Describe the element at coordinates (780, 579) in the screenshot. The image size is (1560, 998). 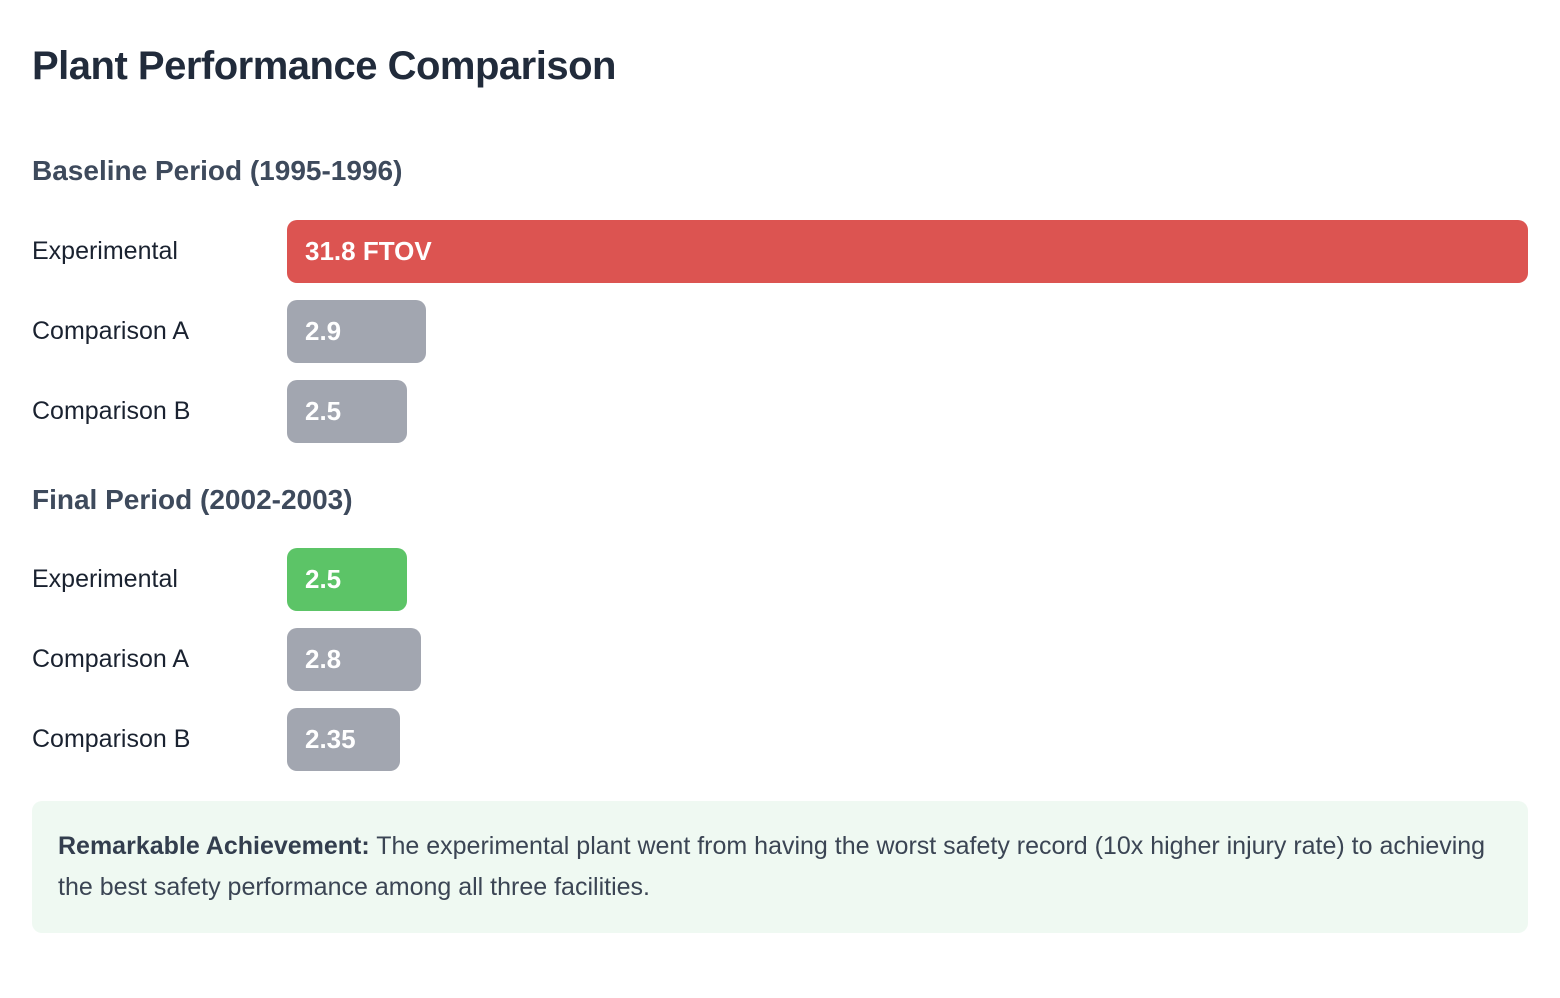
I see `bar-row: Experimental 2.5` at that location.